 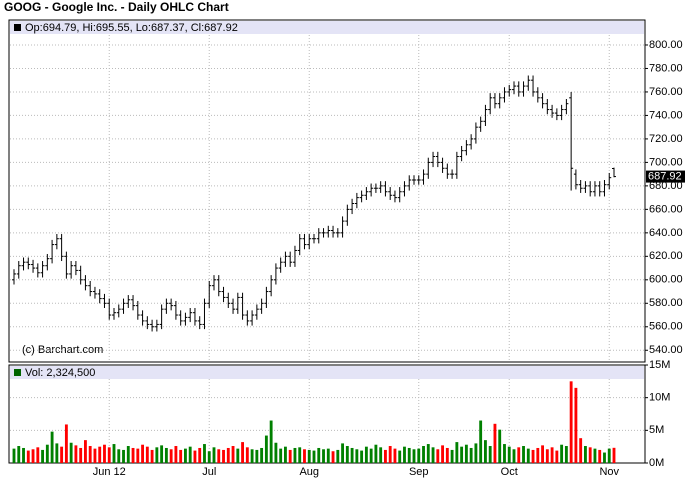 What do you see at coordinates (656, 430) in the screenshot?
I see `y-tick-label: 5M` at bounding box center [656, 430].